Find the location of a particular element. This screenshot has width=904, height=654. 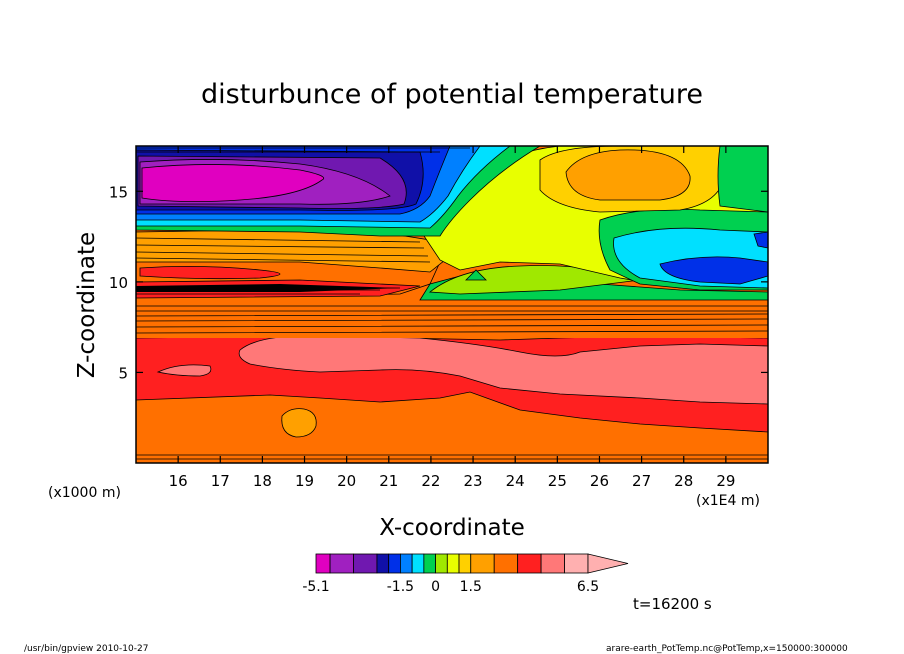

colorbar-tick-label: -1.5 is located at coordinates (400, 587).